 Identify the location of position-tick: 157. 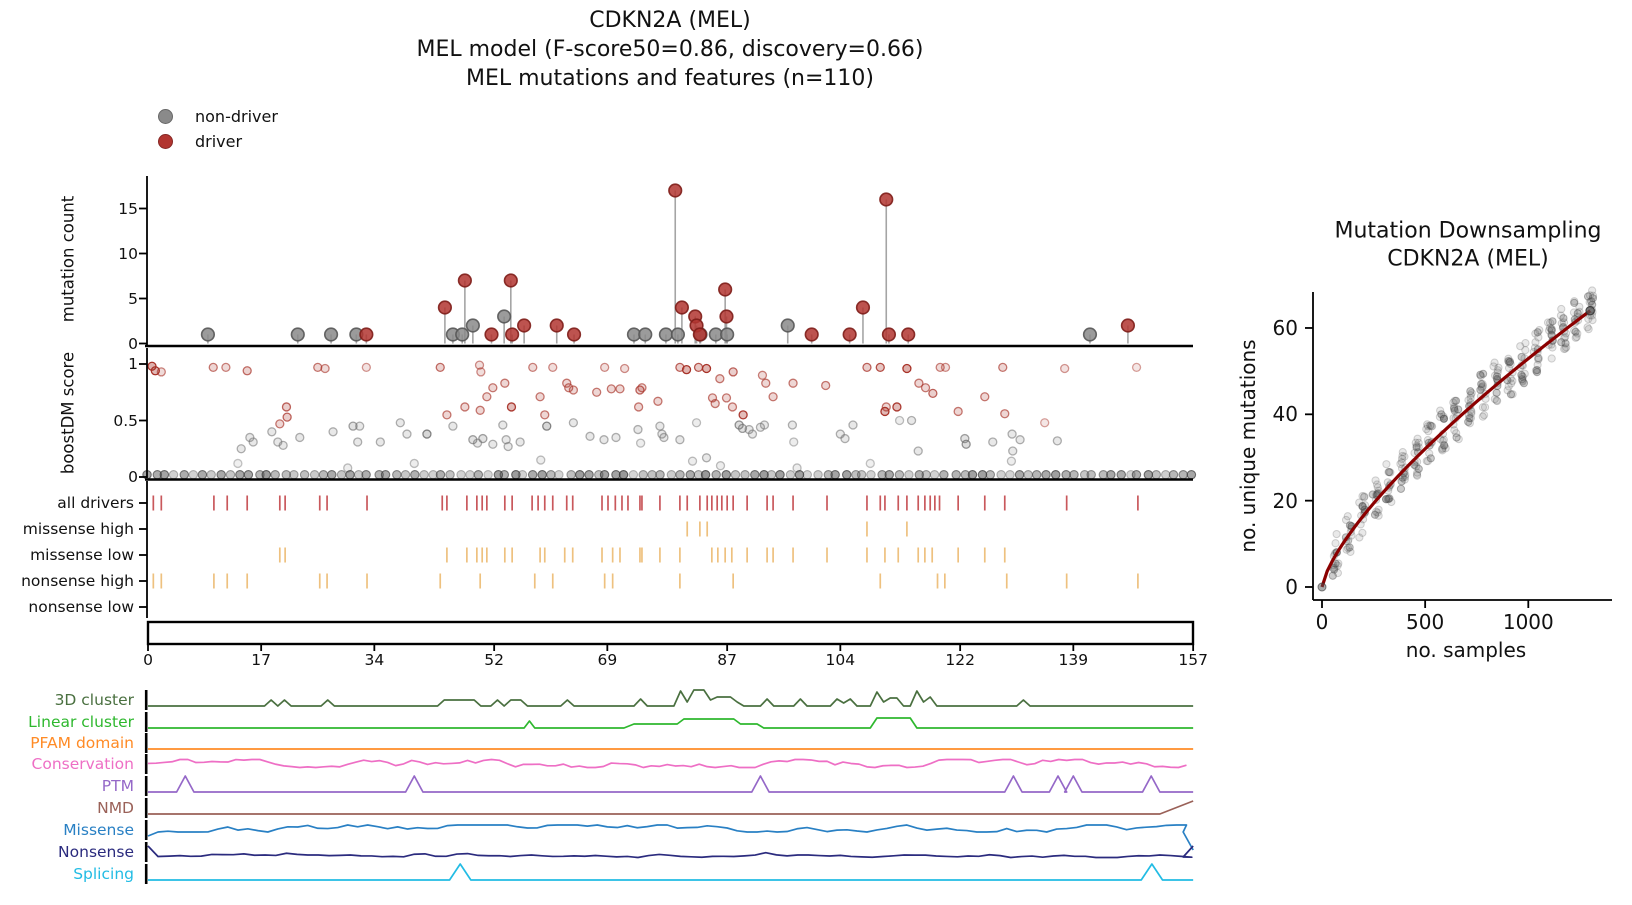
(1193, 660).